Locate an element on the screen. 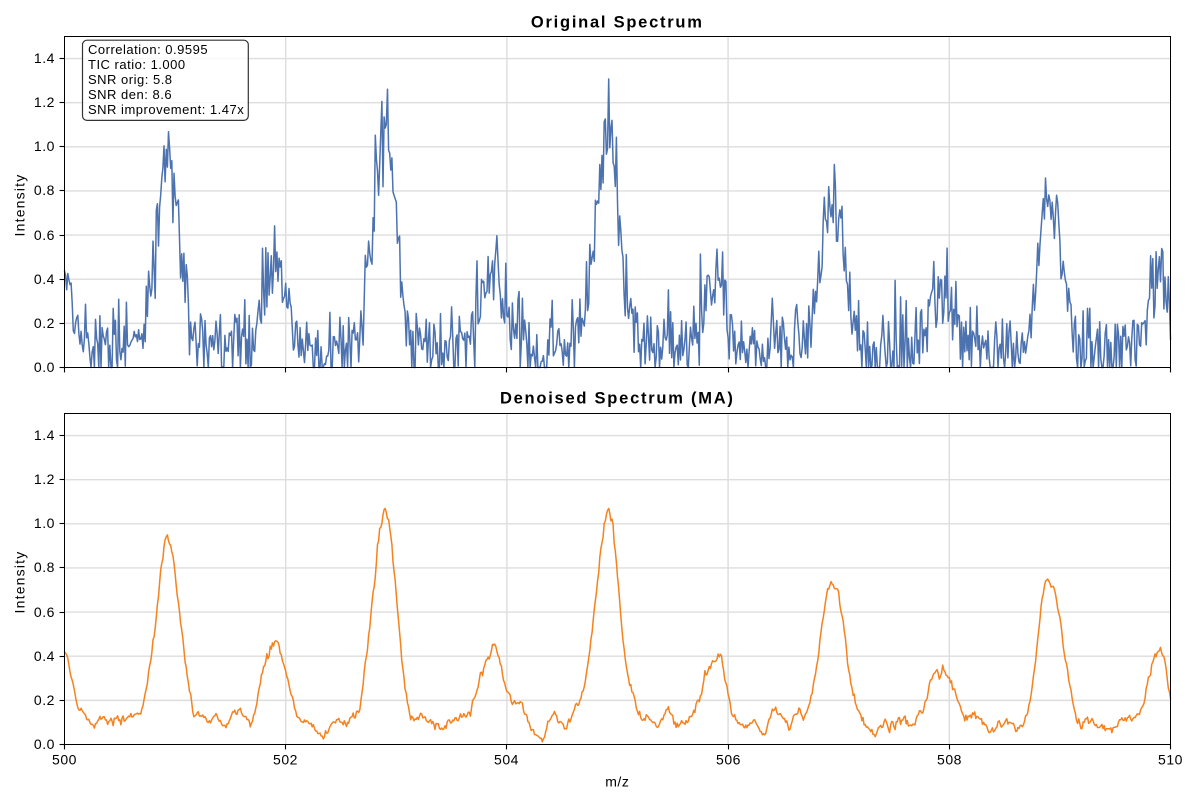 This screenshot has height=797, width=1192. svg-text: TIC ratio: 1.000 is located at coordinates (137, 64).